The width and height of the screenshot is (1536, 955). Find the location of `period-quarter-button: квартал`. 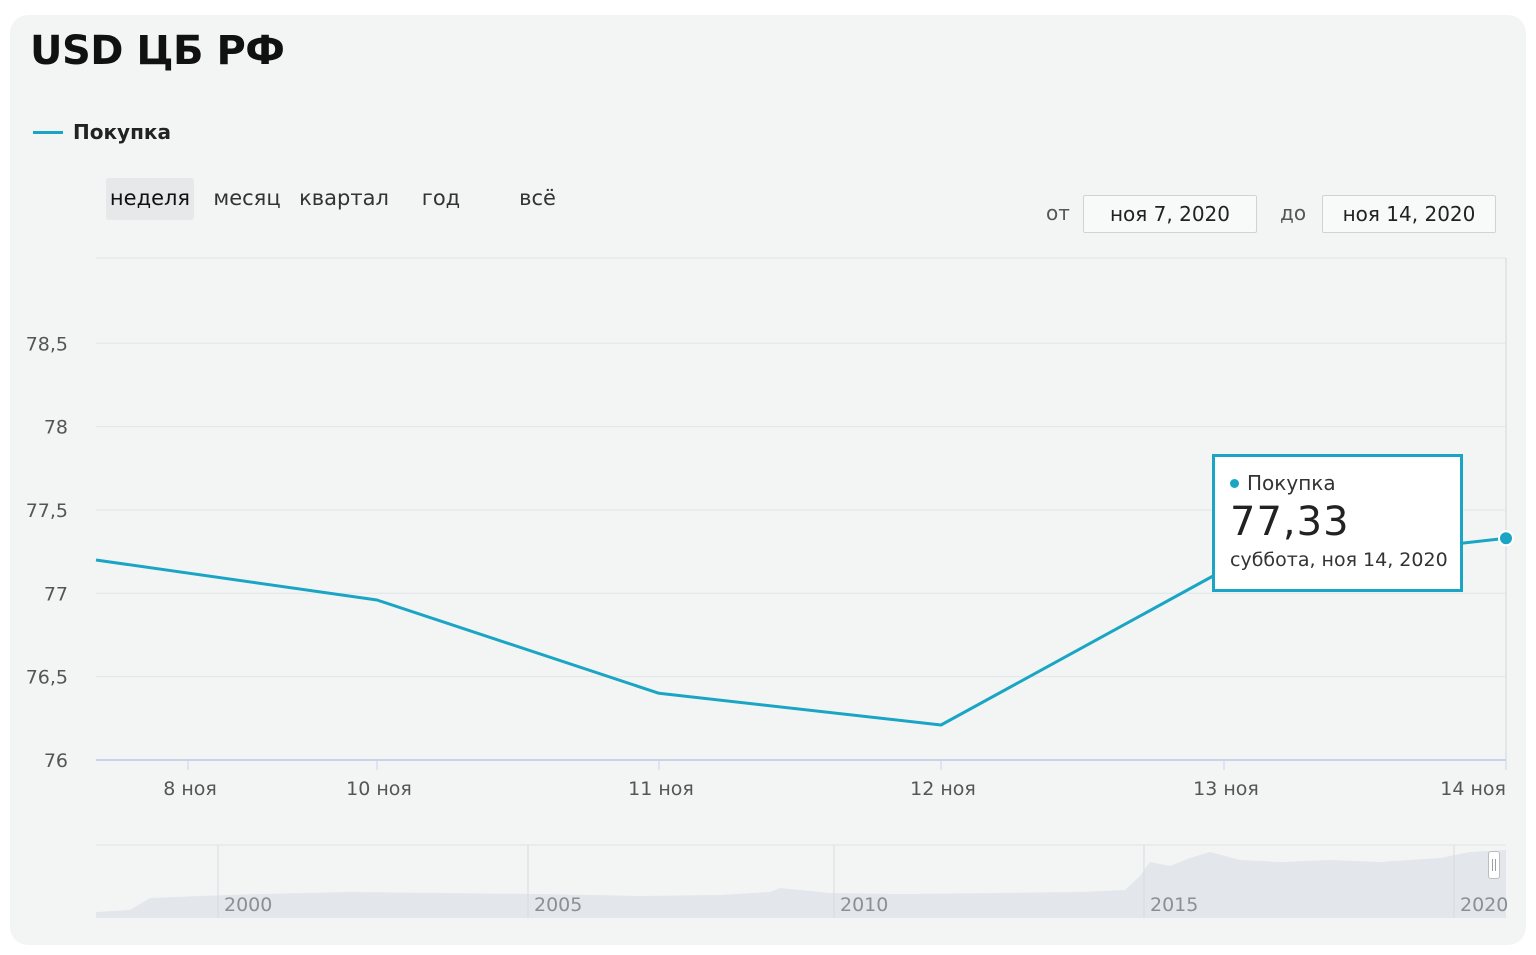

period-quarter-button: квартал is located at coordinates (344, 198).